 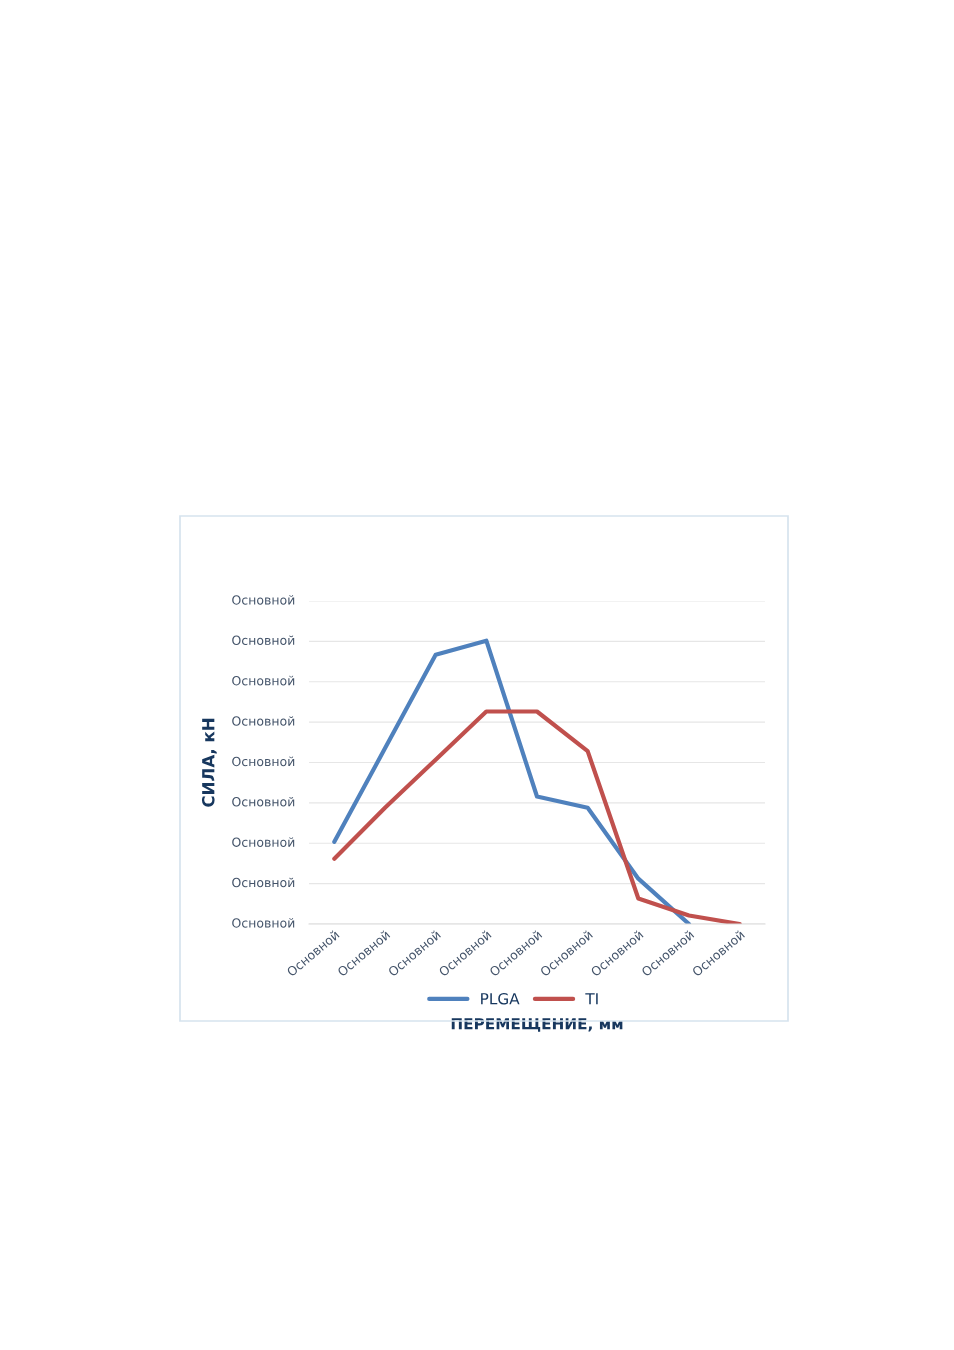 What do you see at coordinates (537, 1025) in the screenshot?
I see `x-axis-title: ПЕРЕМЕЩЕНИЕ, мм` at bounding box center [537, 1025].